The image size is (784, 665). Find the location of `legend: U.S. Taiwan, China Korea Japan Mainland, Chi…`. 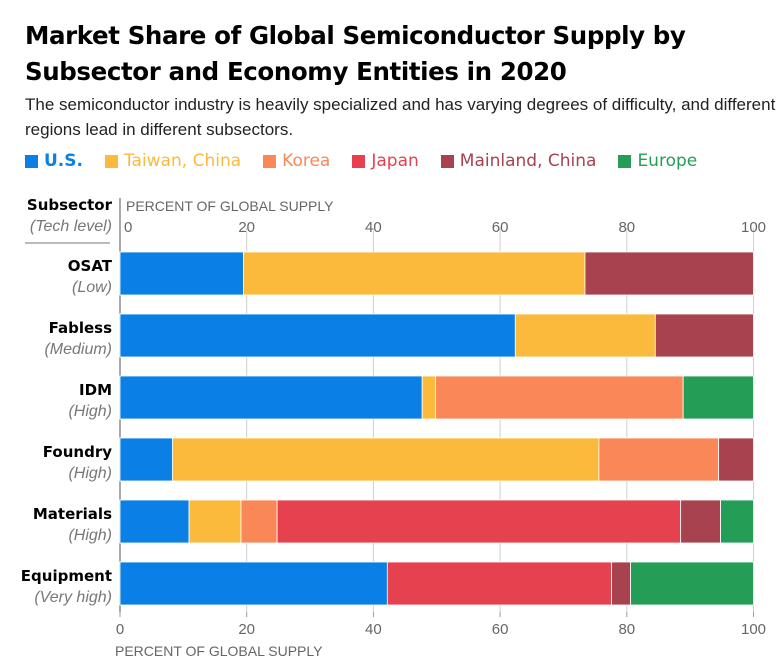

legend: U.S. Taiwan, China Korea Japan Mainland, Chi… is located at coordinates (372, 161).